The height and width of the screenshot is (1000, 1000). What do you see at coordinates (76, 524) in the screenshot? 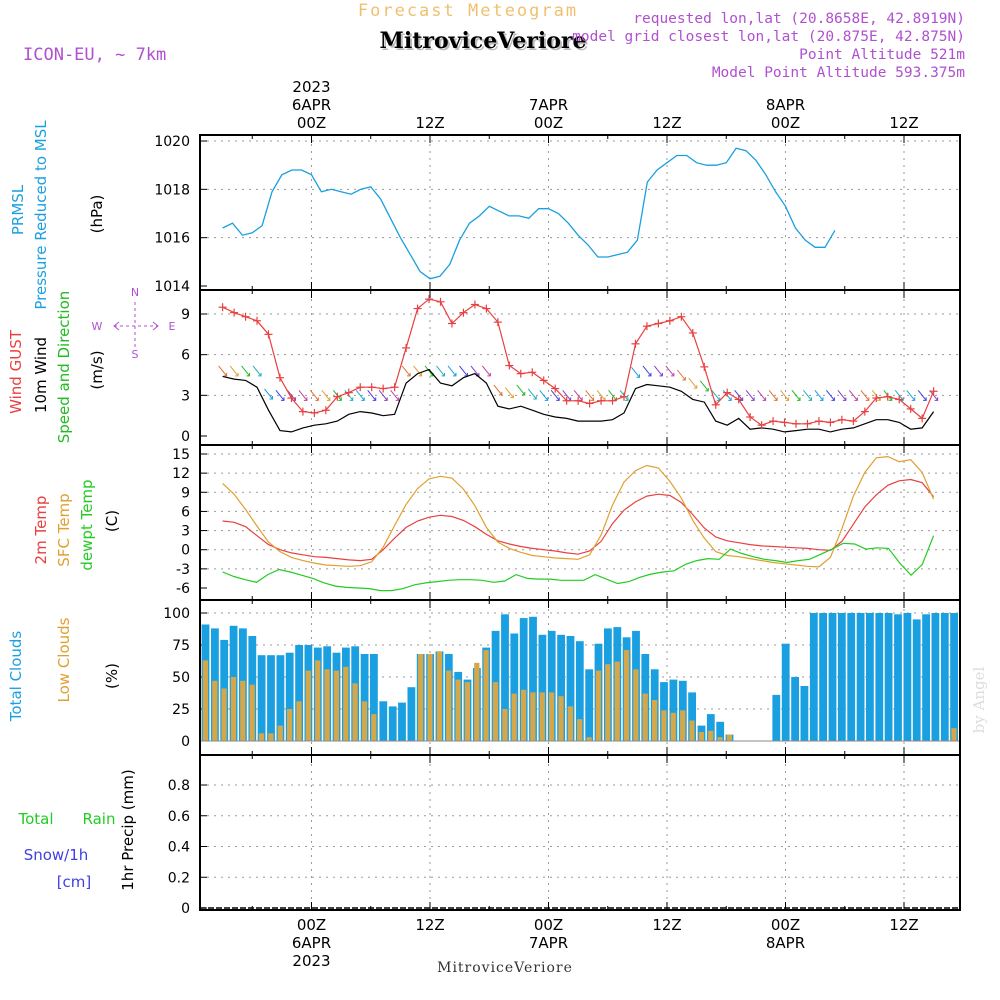
I see `temp-side-labels: 2m Temp SFC Temp dewpt Temp (C)` at bounding box center [76, 524].